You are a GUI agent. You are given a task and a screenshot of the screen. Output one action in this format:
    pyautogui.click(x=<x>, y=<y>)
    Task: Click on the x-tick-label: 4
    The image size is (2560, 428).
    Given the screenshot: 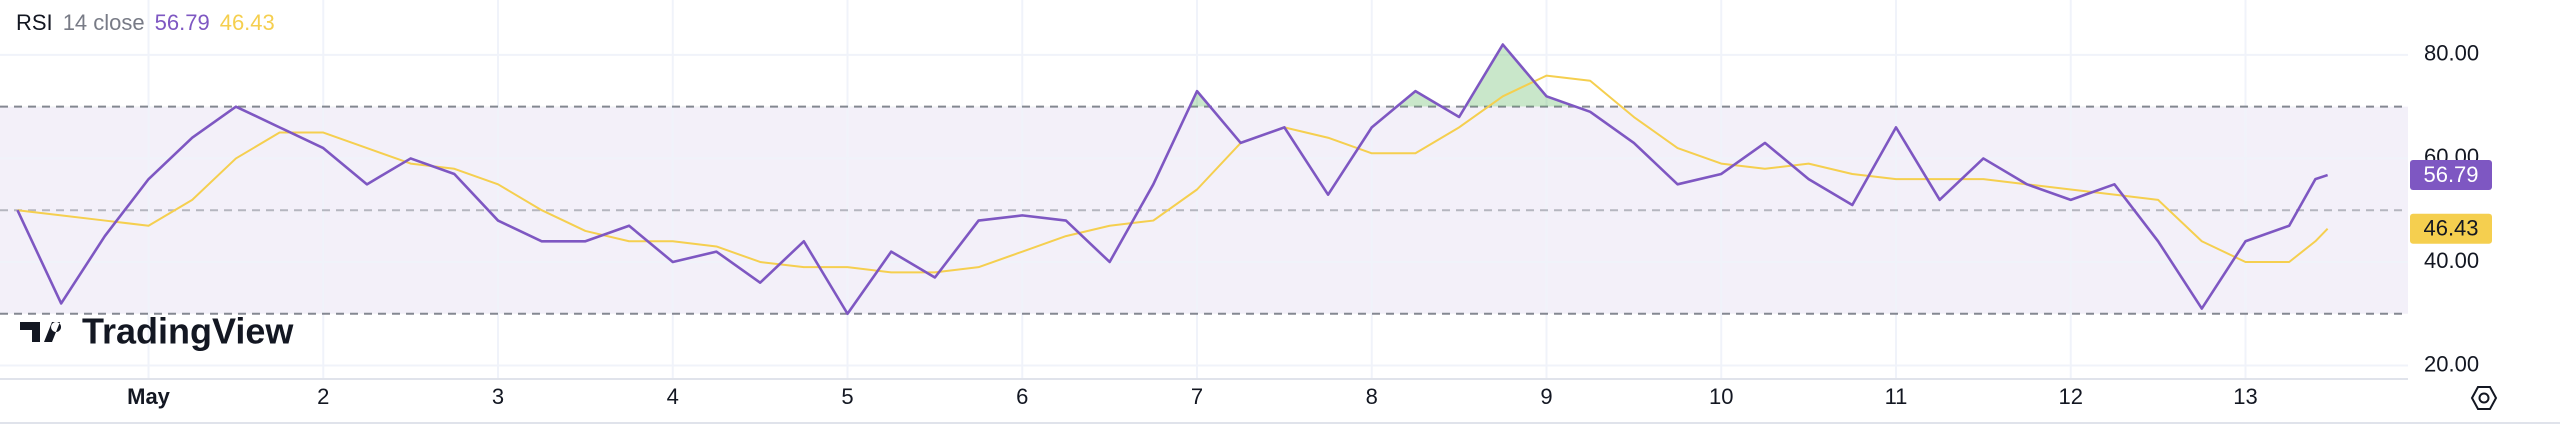 What is the action you would take?
    pyautogui.click(x=673, y=396)
    